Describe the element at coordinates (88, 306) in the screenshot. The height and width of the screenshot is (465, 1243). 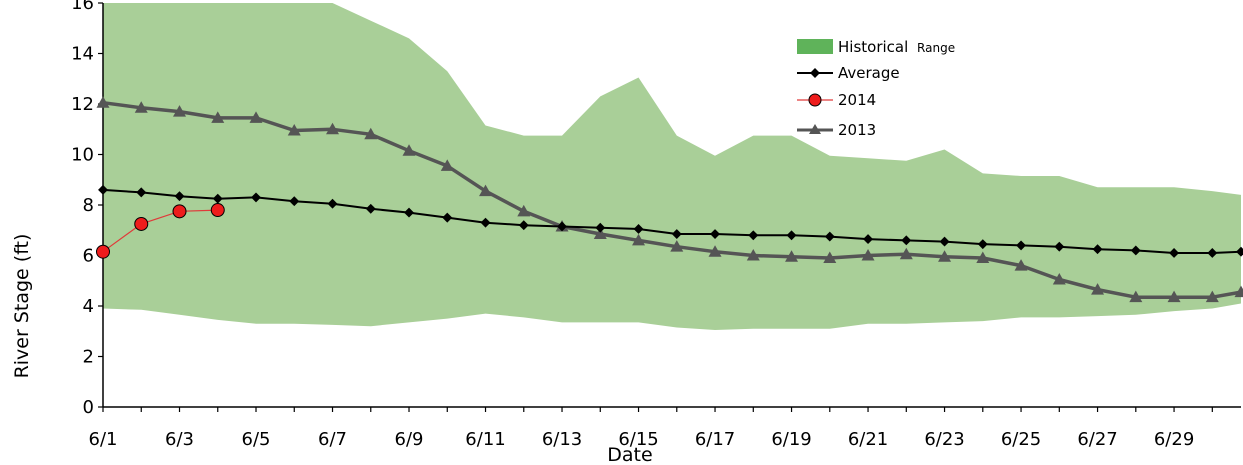
I see `y-tick-label: 4` at that location.